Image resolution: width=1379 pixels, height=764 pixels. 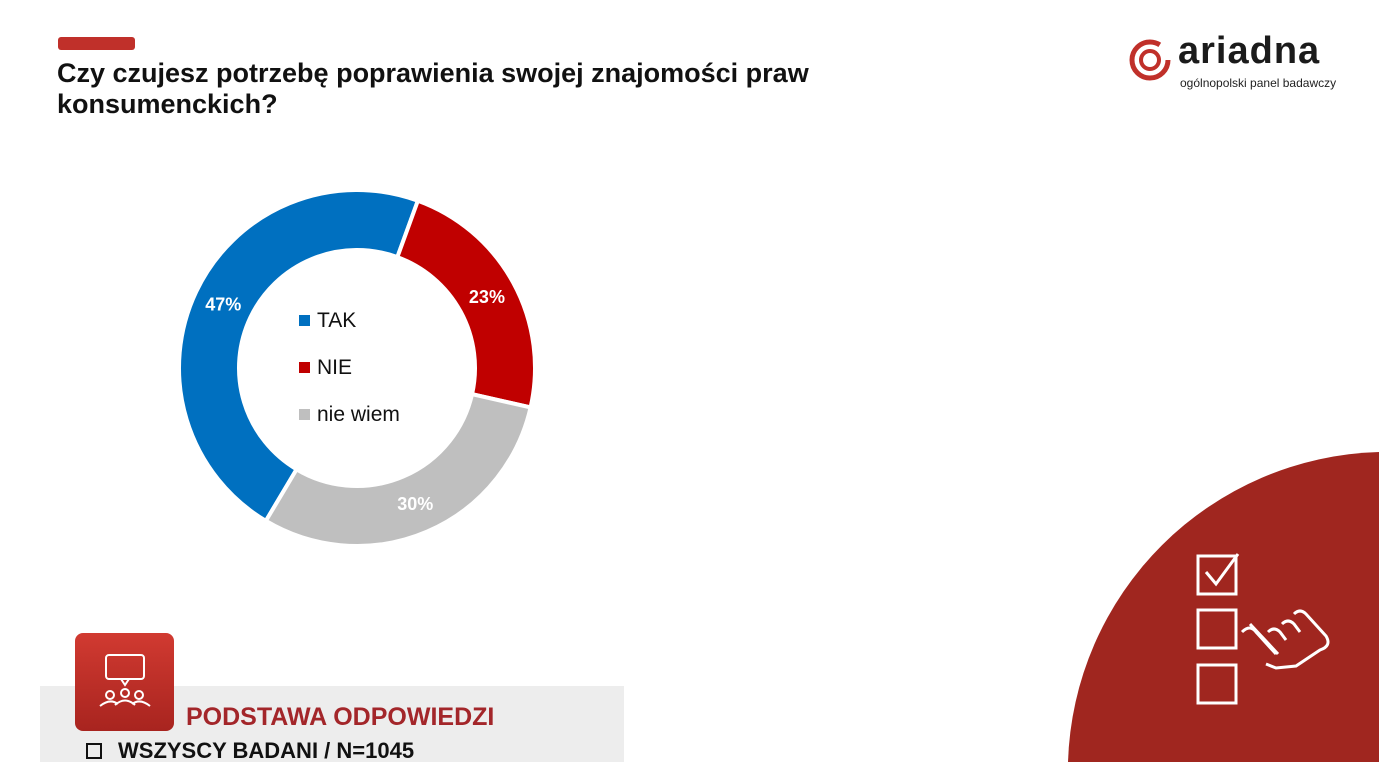 I want to click on chart-legend: TAK NIE nie wiem, so click(x=349, y=367).